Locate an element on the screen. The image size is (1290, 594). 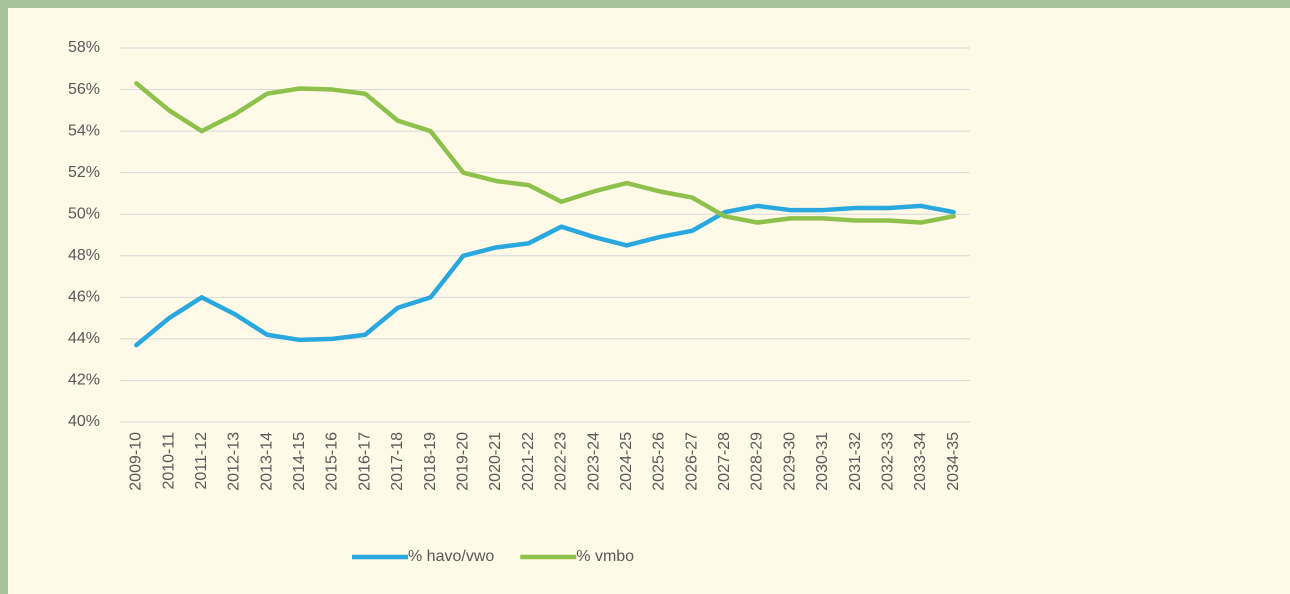
x-tick-label: 2028-29 is located at coordinates (757, 461).